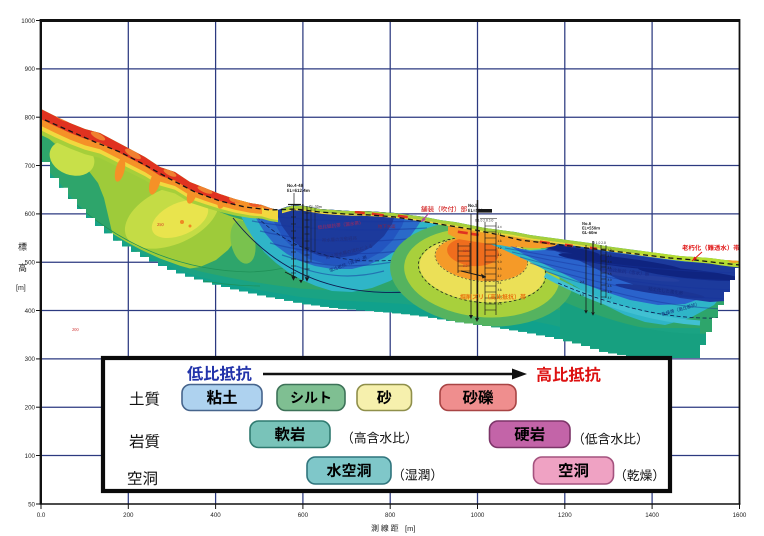  What do you see at coordinates (31, 504) in the screenshot?
I see `svg-text: 50` at bounding box center [31, 504].